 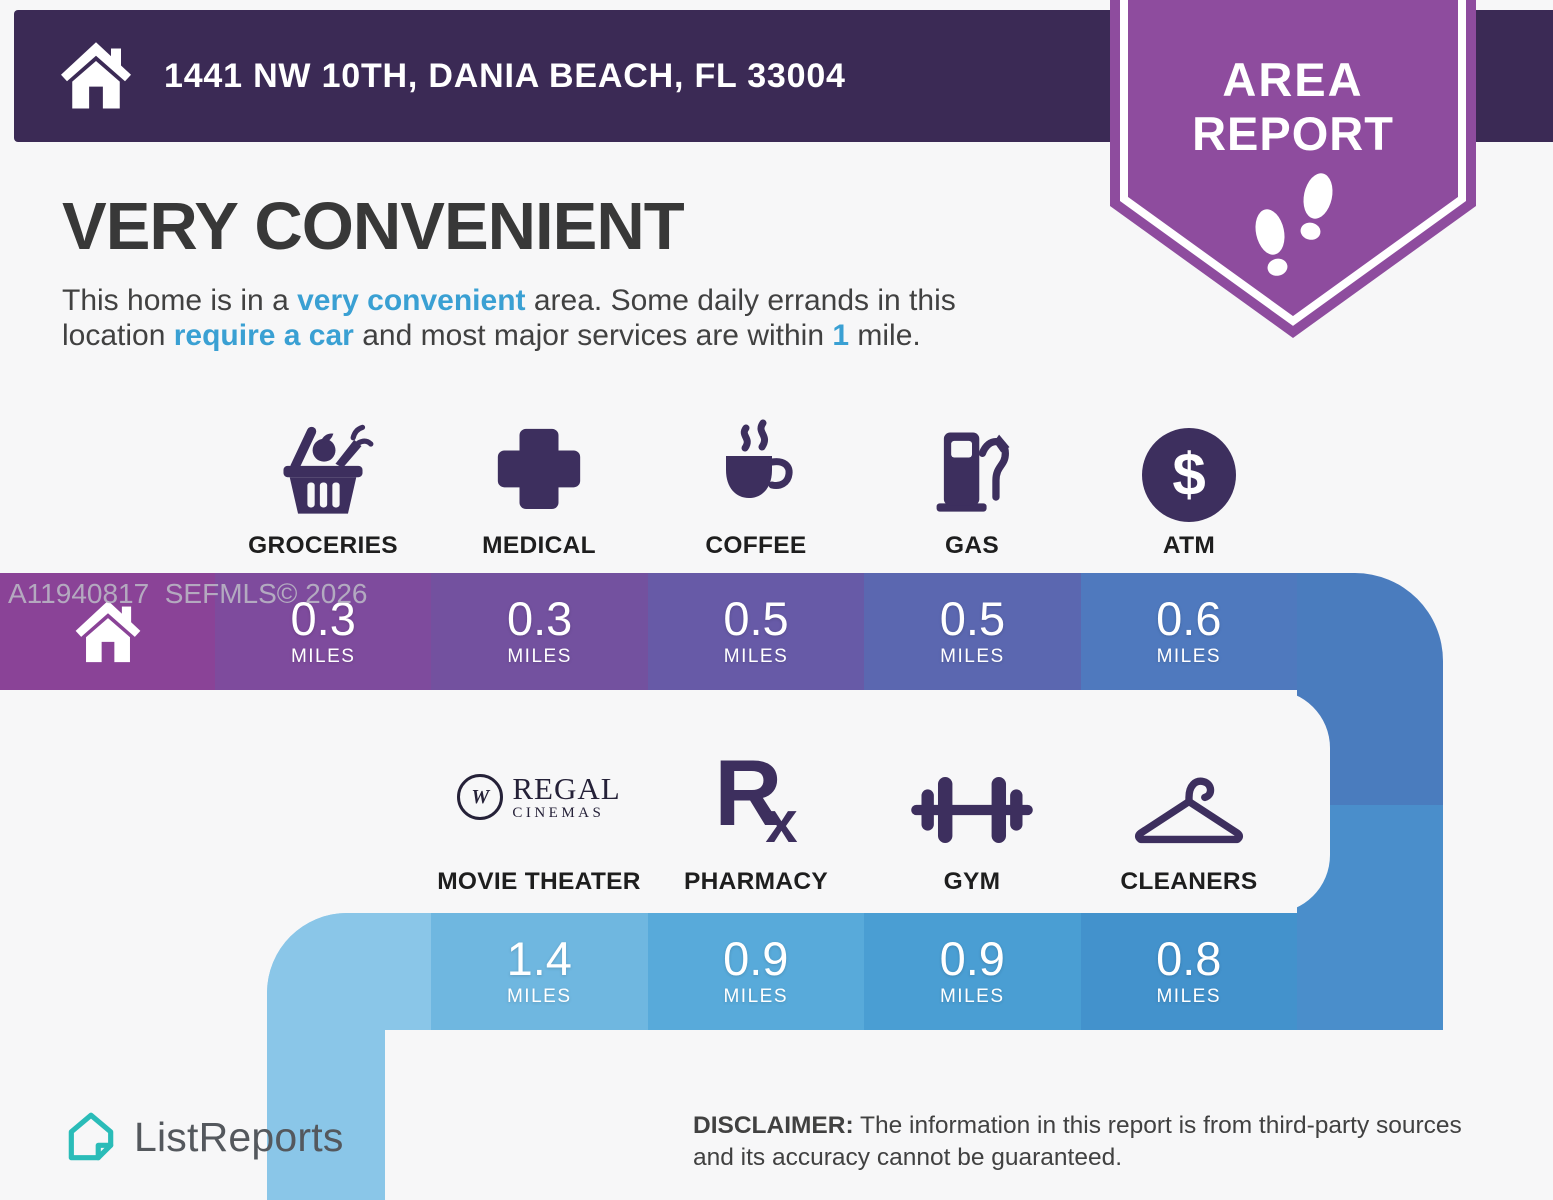 What do you see at coordinates (748, 792) in the screenshot?
I see `rx-letter-r: R` at bounding box center [748, 792].